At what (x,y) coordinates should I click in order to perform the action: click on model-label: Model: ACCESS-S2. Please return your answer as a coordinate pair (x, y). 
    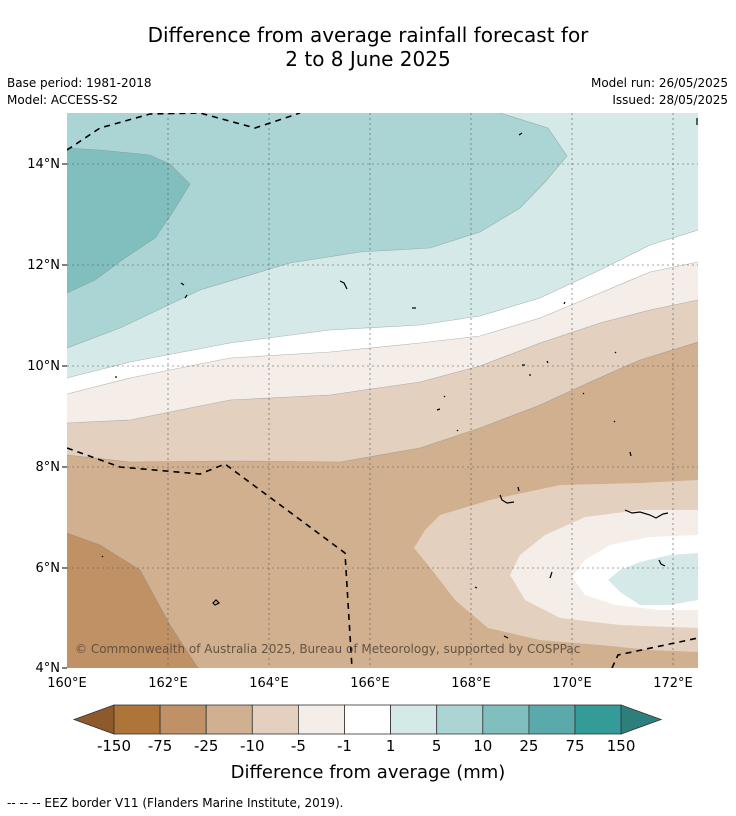
    Looking at the image, I should click on (63, 100).